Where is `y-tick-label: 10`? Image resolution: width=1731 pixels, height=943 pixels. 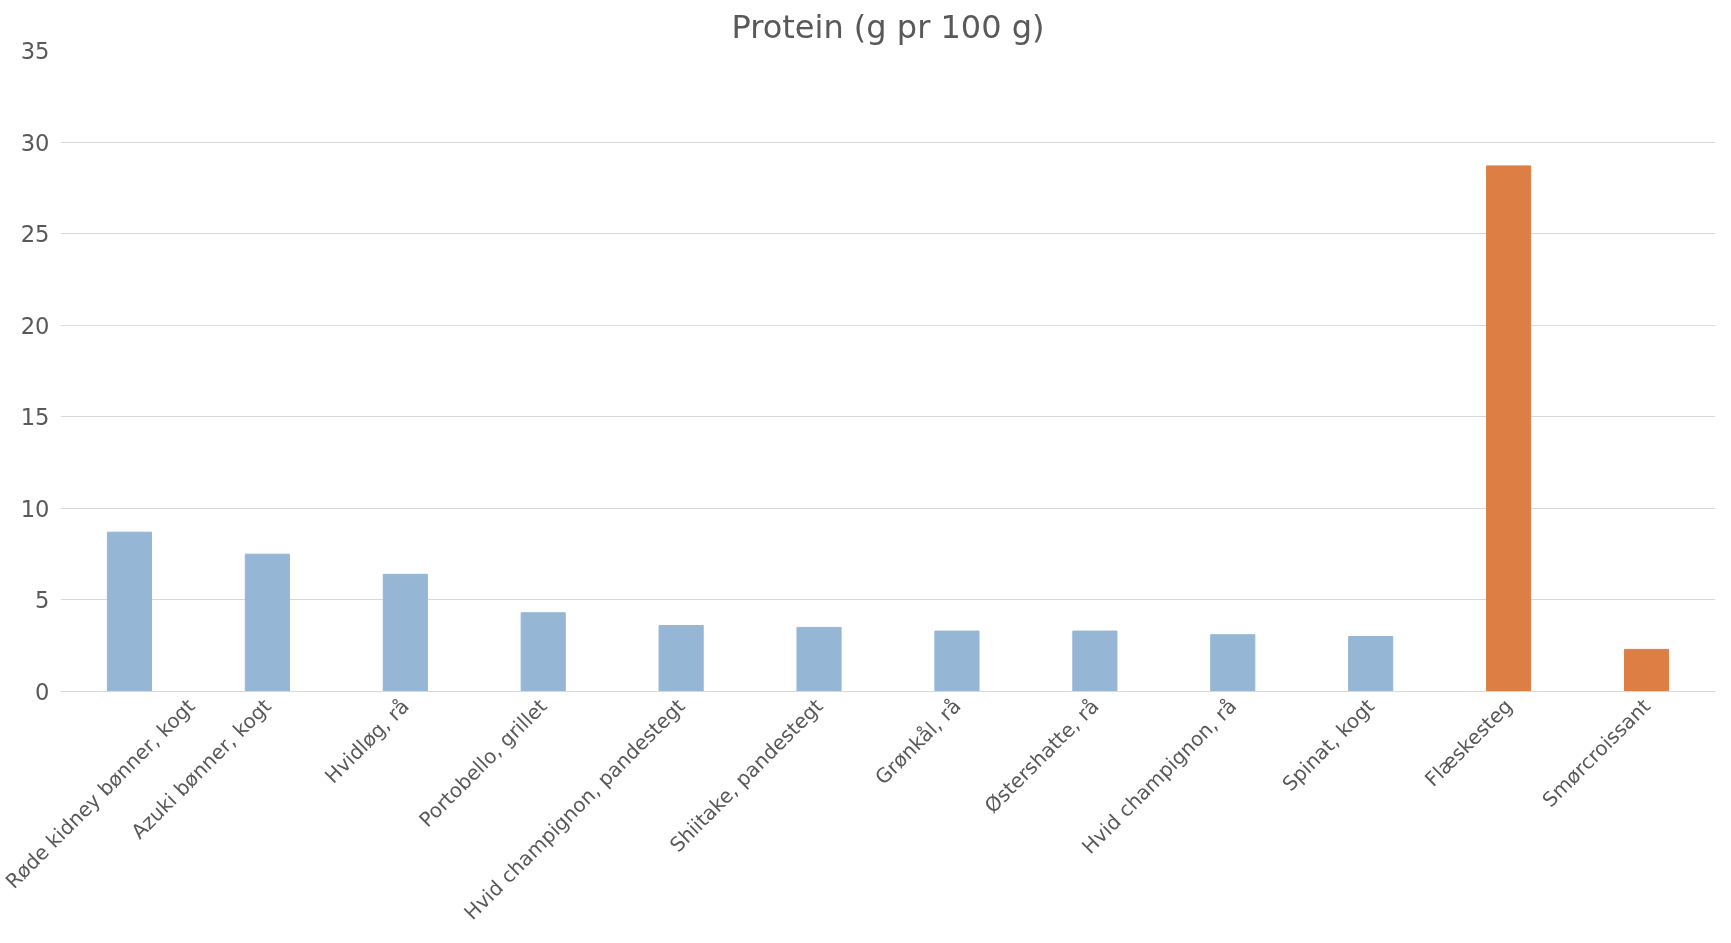
y-tick-label: 10 is located at coordinates (35, 508).